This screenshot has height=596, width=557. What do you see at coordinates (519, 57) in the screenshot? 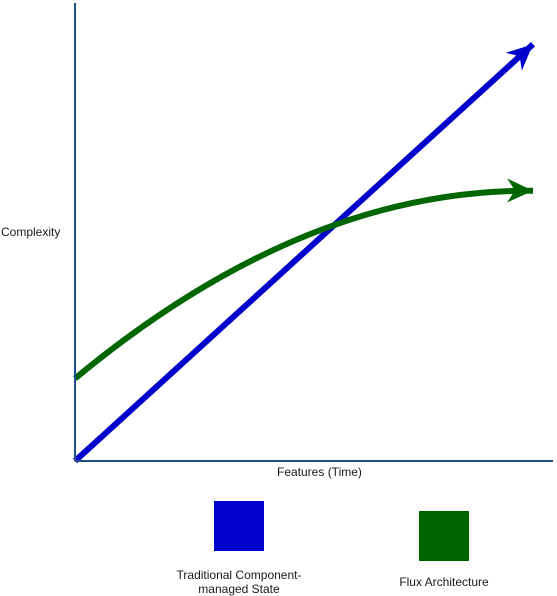
I see `arrow-head-traditional` at bounding box center [519, 57].